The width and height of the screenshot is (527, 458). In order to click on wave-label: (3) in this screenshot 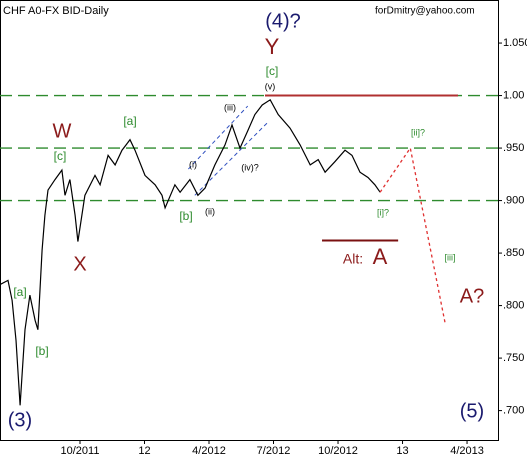, I will do `click(20, 420)`.